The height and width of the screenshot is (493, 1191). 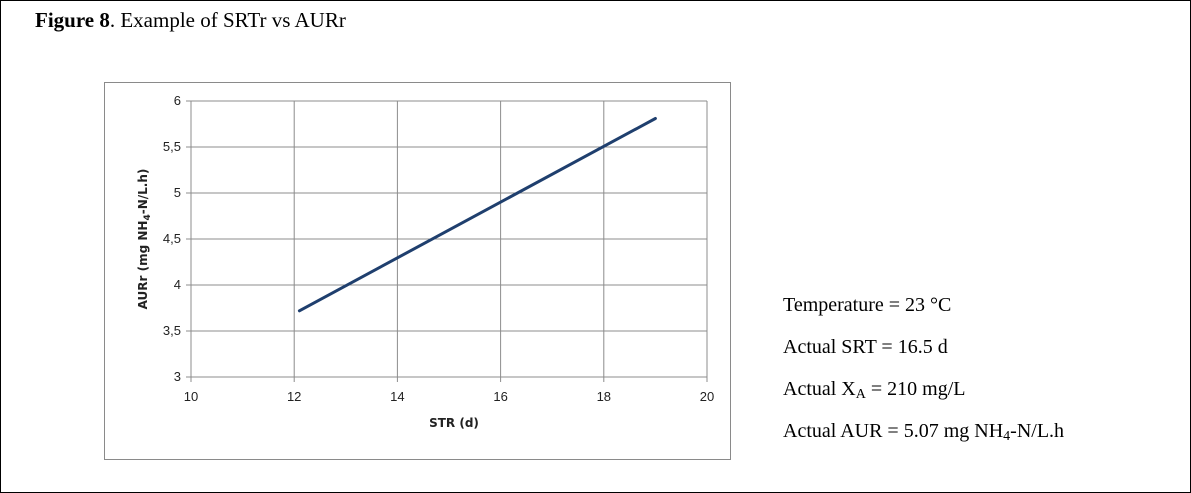 What do you see at coordinates (860, 394) in the screenshot?
I see `annotation-xa-sub: A` at bounding box center [860, 394].